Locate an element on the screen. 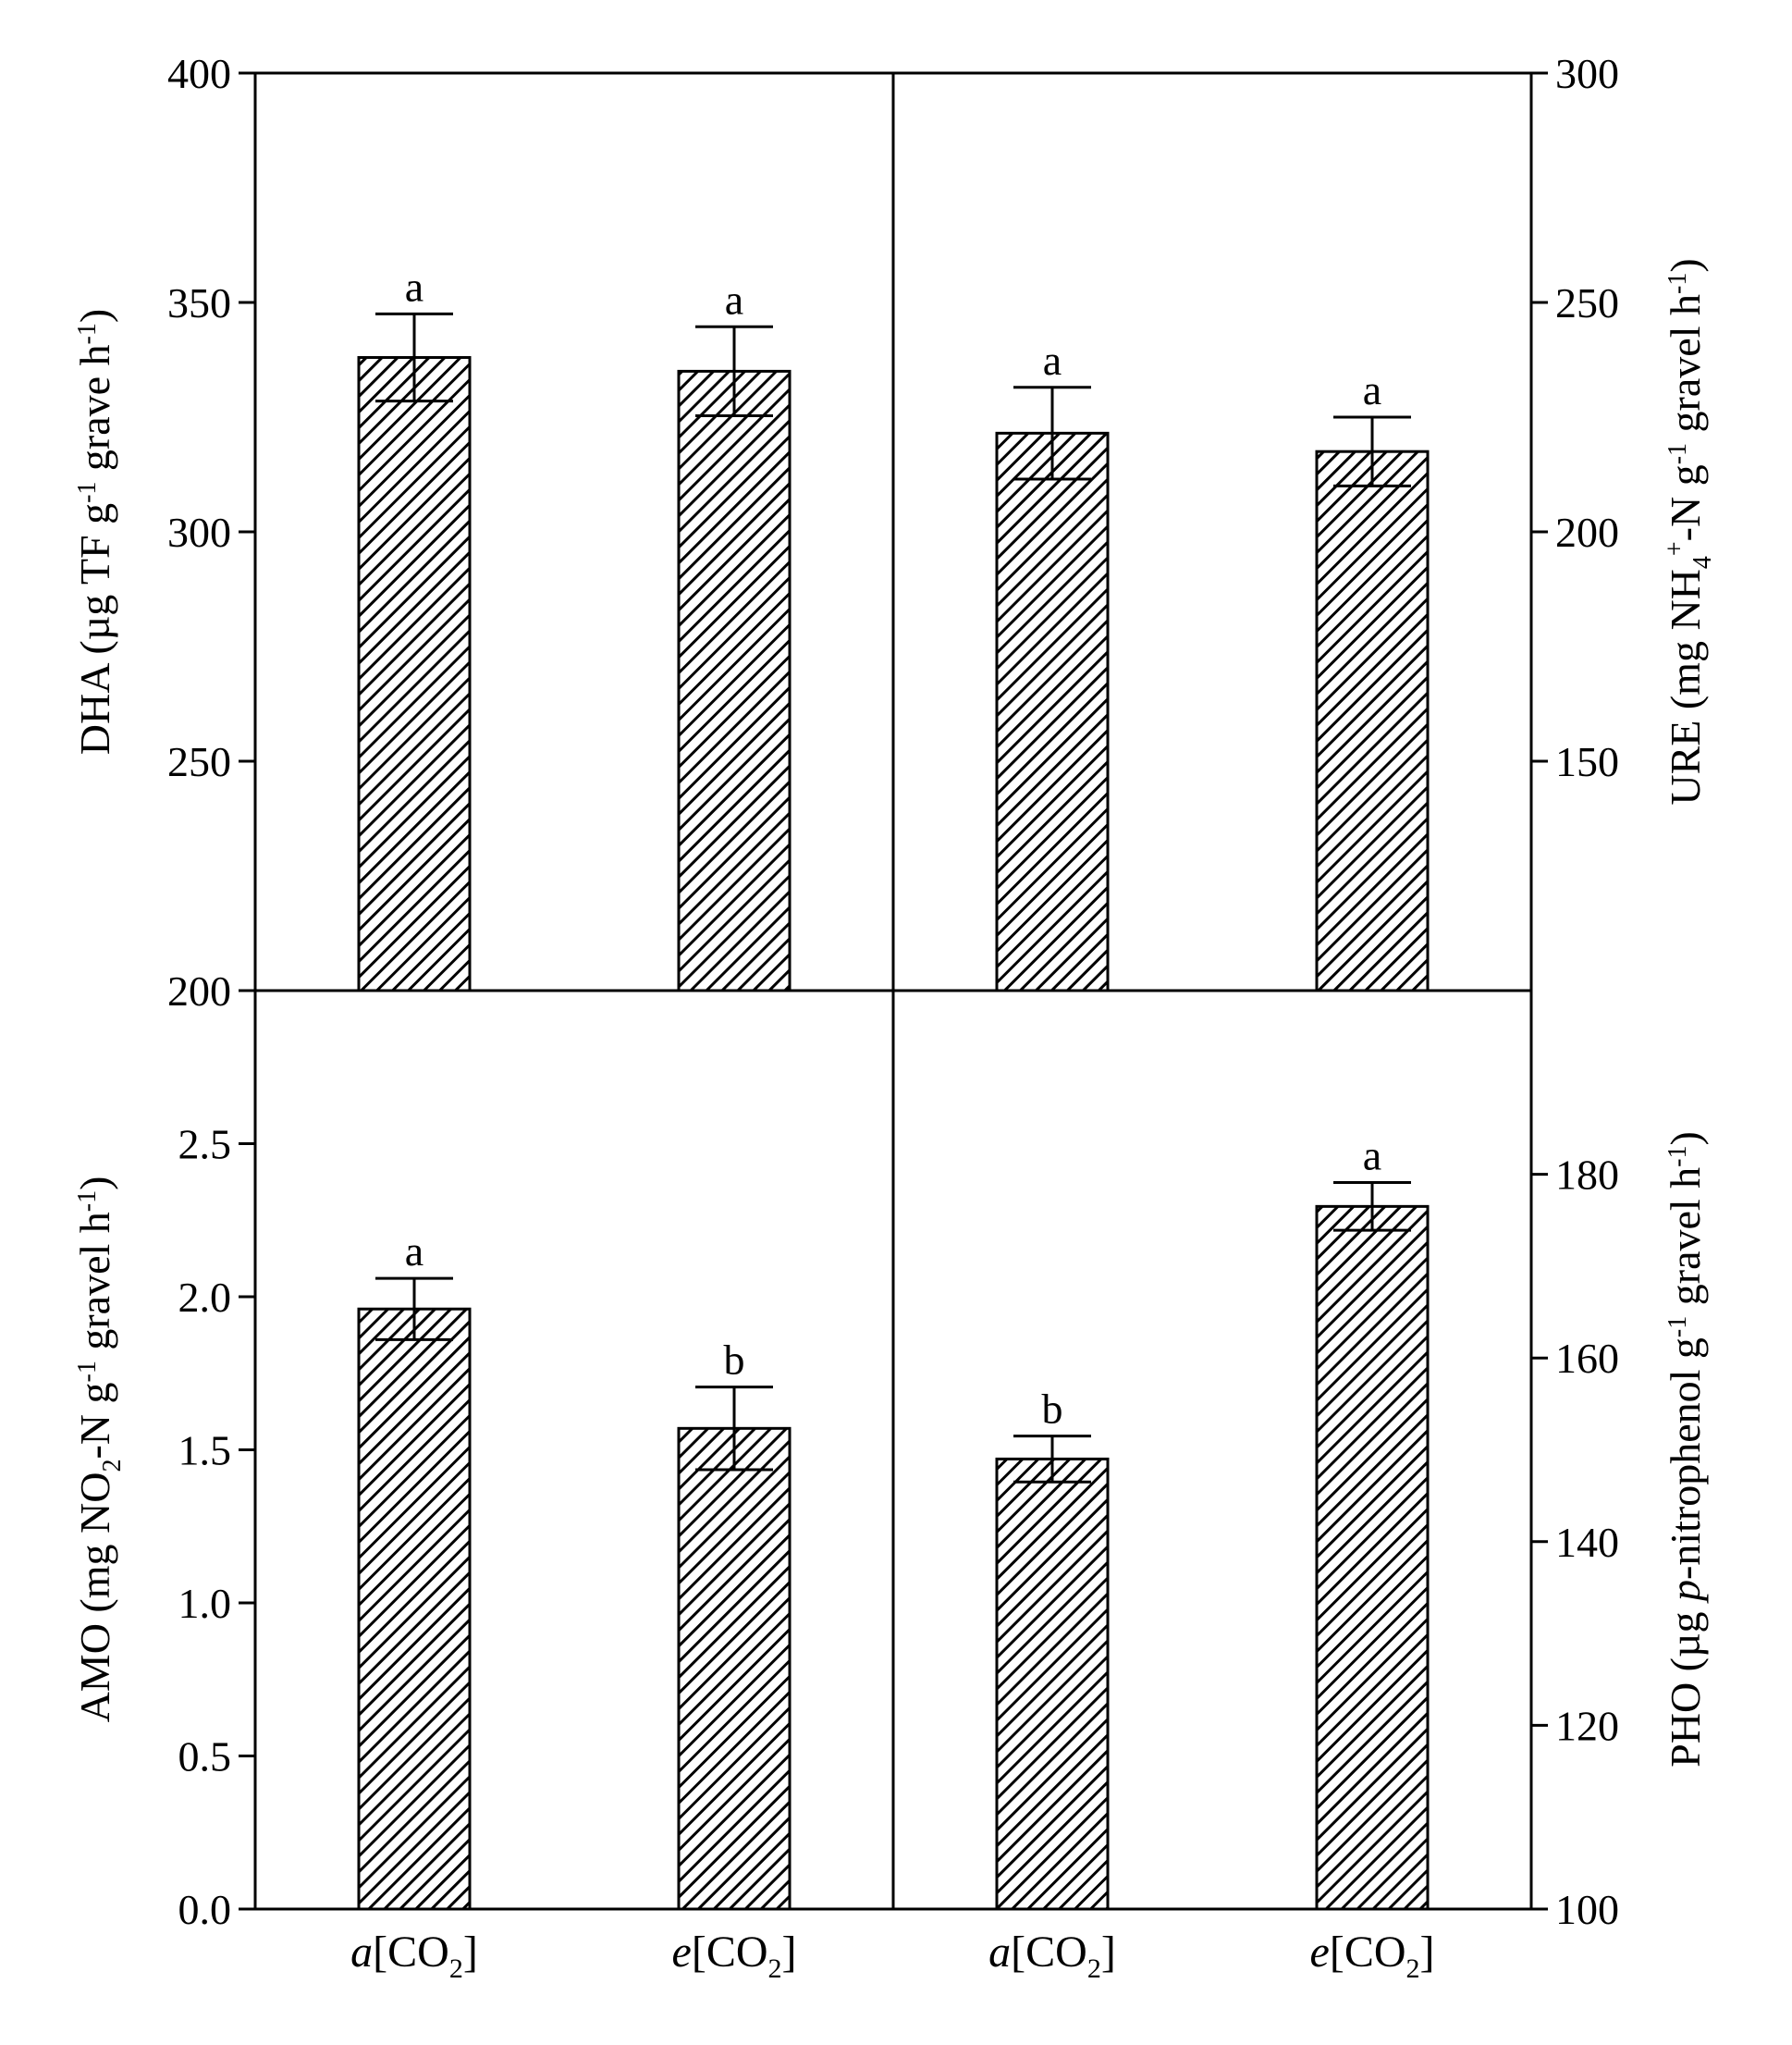  y-tick-label: 100 is located at coordinates (1587, 1910).